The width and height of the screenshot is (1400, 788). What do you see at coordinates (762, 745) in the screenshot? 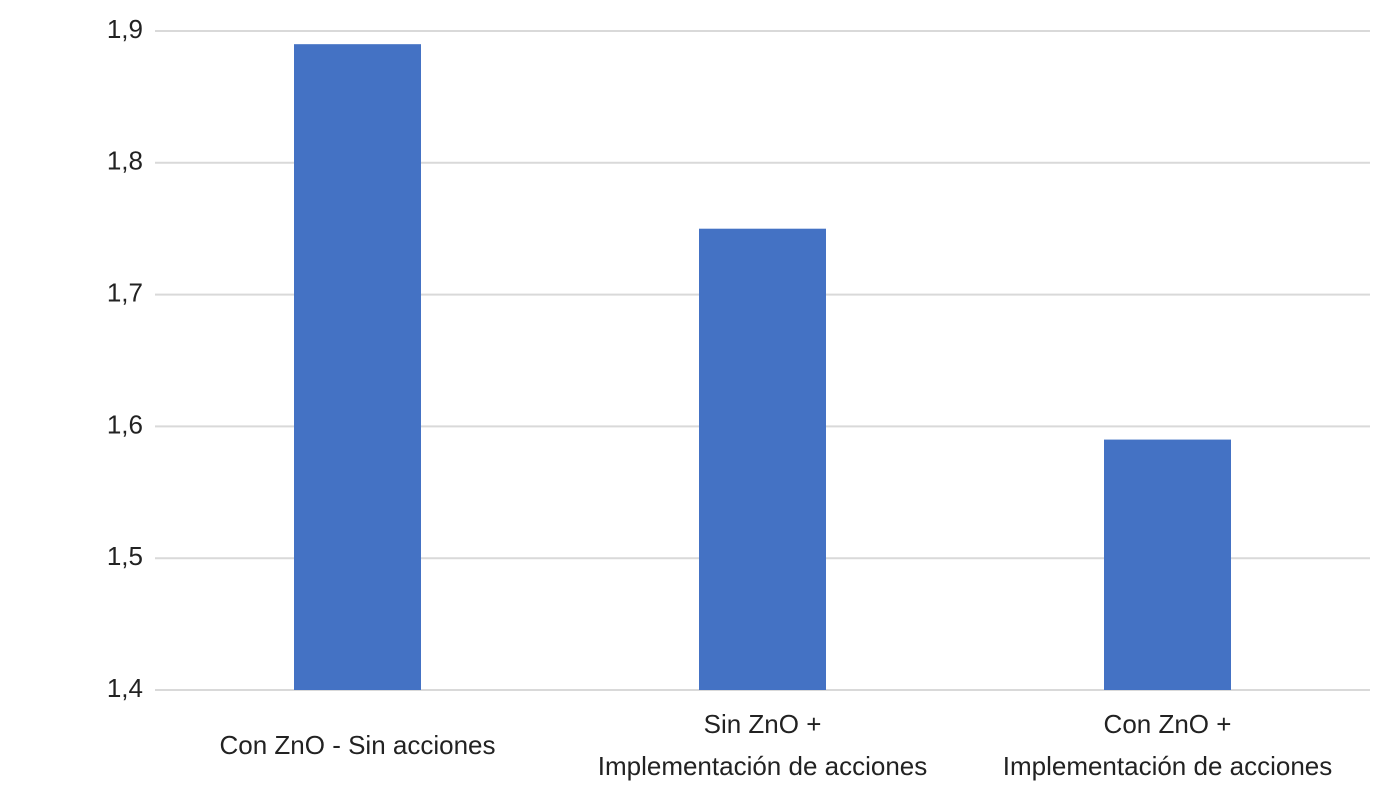
I see `x-tick-label: Sin ZnO + Implementación de acciones` at bounding box center [762, 745].